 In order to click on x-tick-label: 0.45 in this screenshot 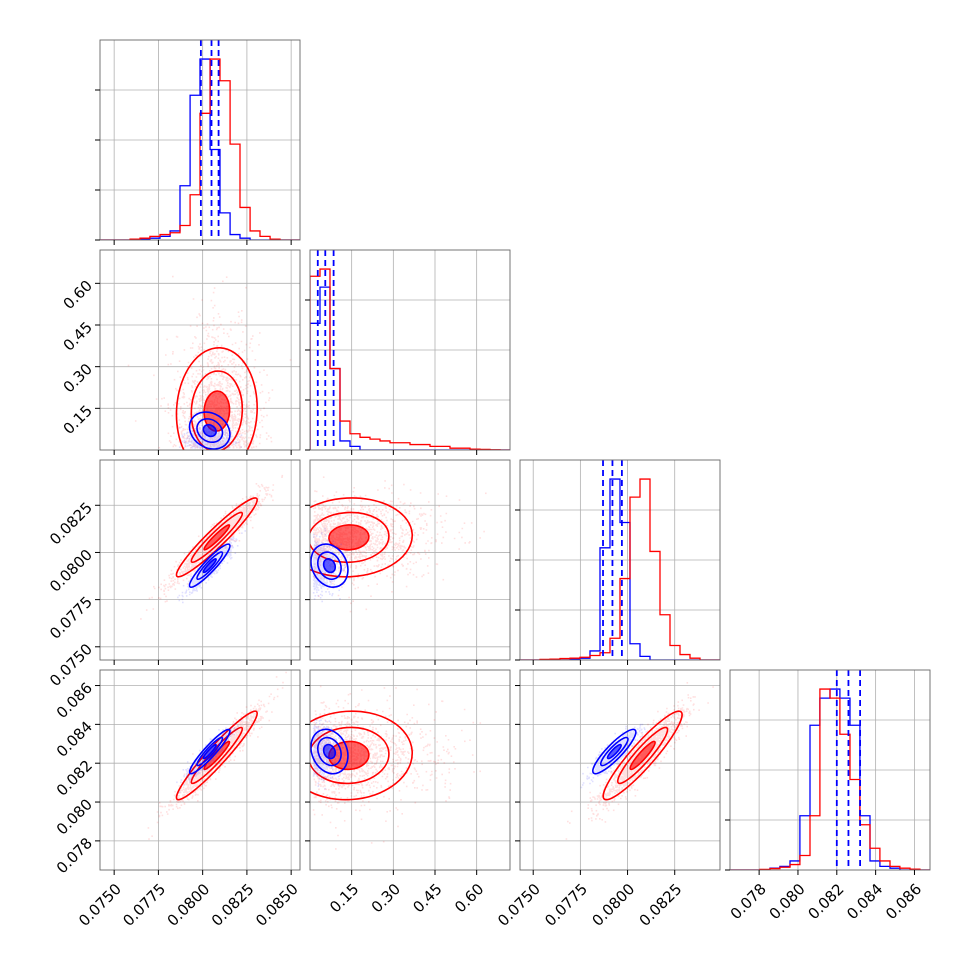, I will do `click(427, 898)`.